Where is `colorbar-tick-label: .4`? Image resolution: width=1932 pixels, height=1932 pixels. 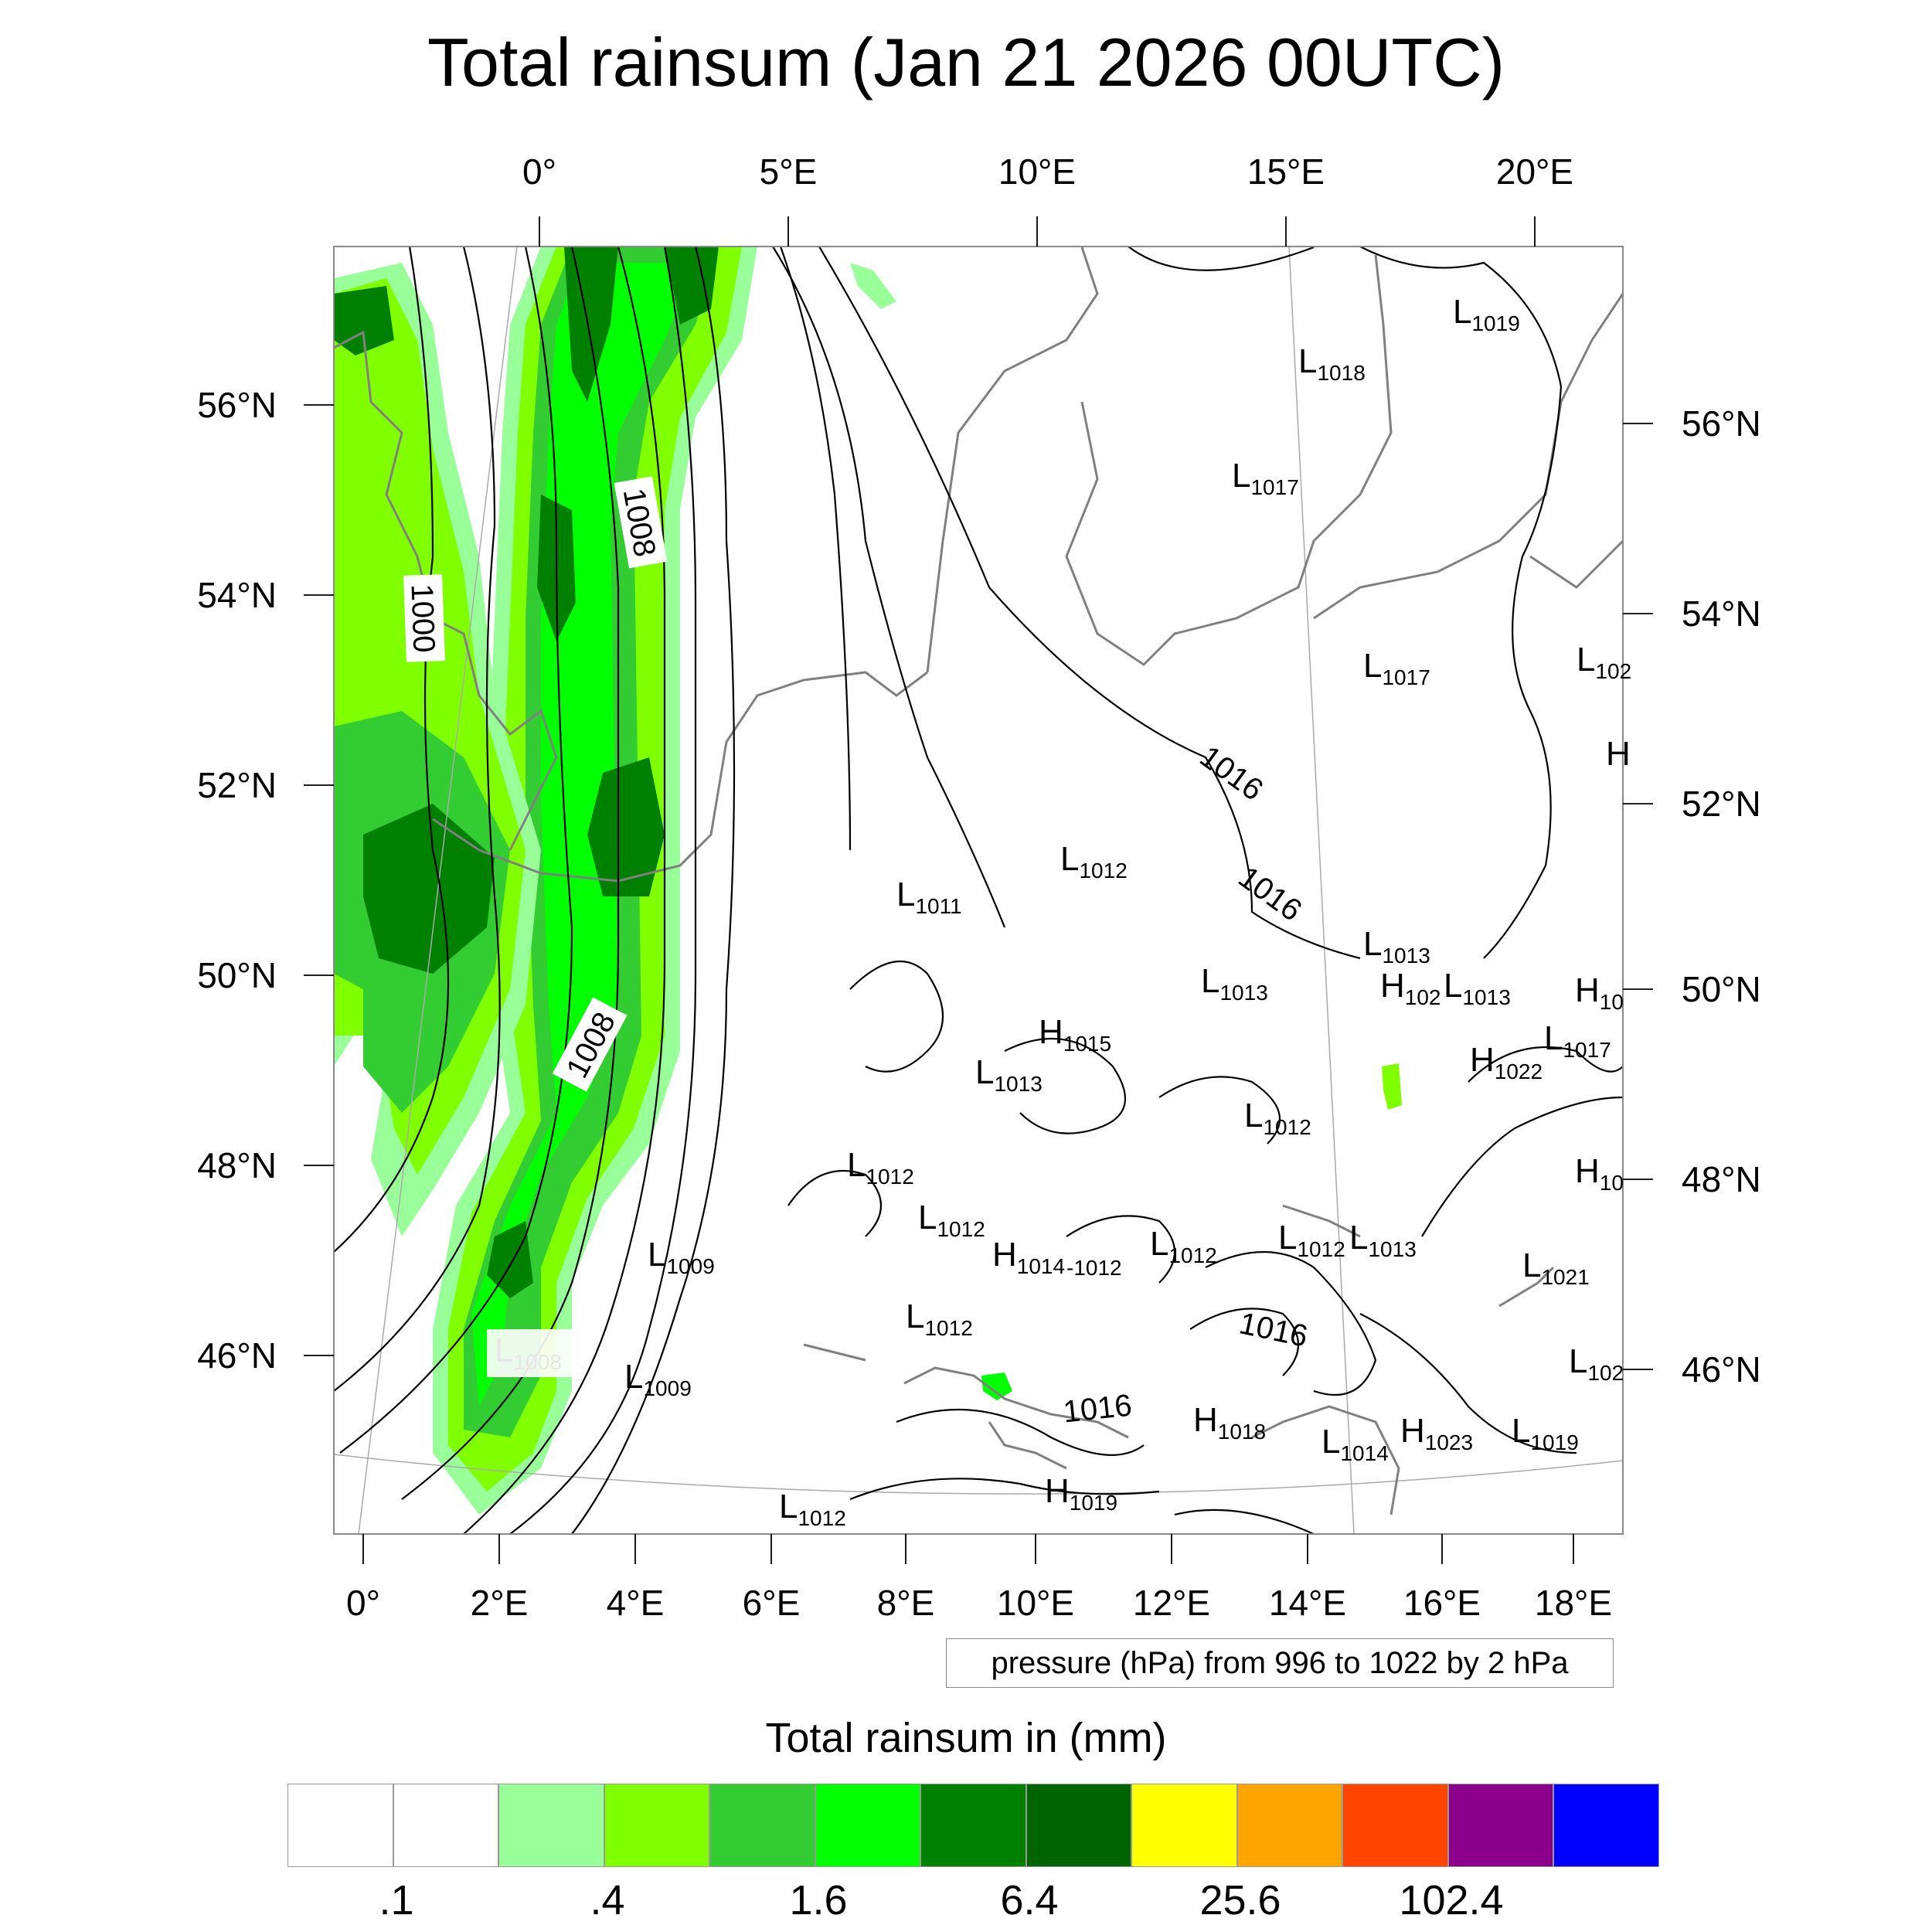
colorbar-tick-label: .4 is located at coordinates (607, 1900).